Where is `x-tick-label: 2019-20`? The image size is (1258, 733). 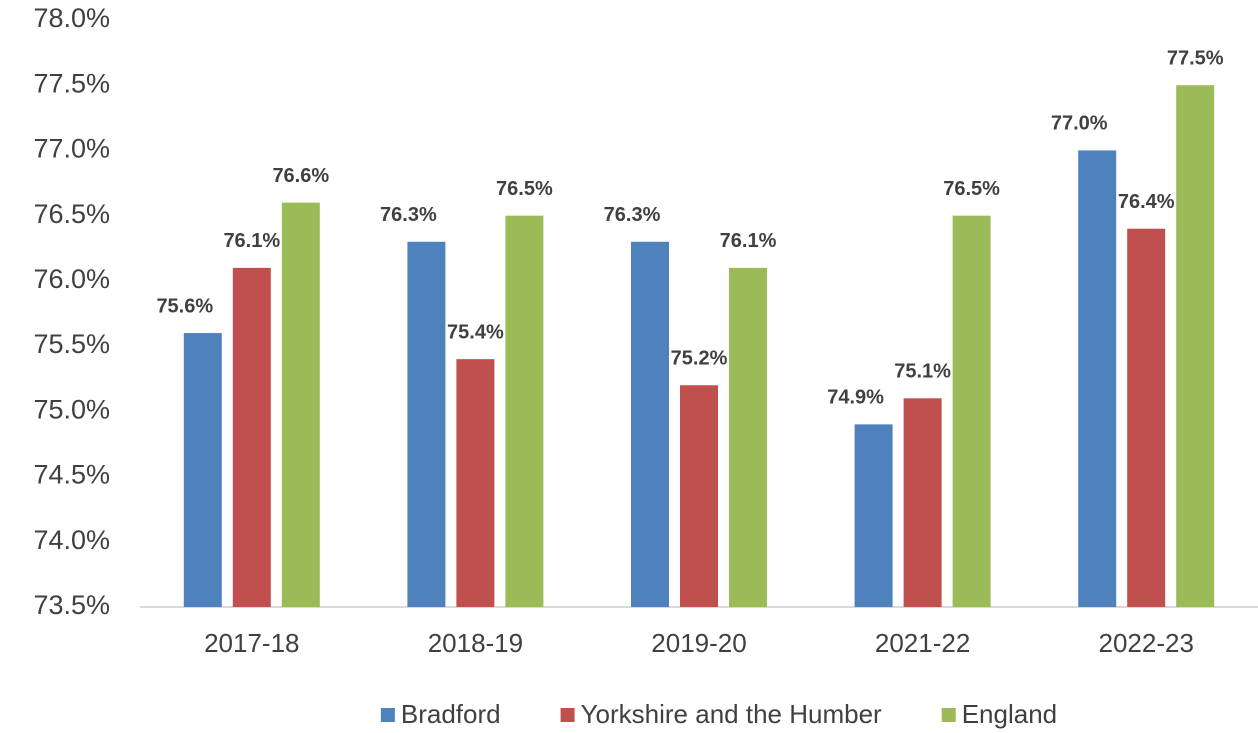
x-tick-label: 2019-20 is located at coordinates (698, 643).